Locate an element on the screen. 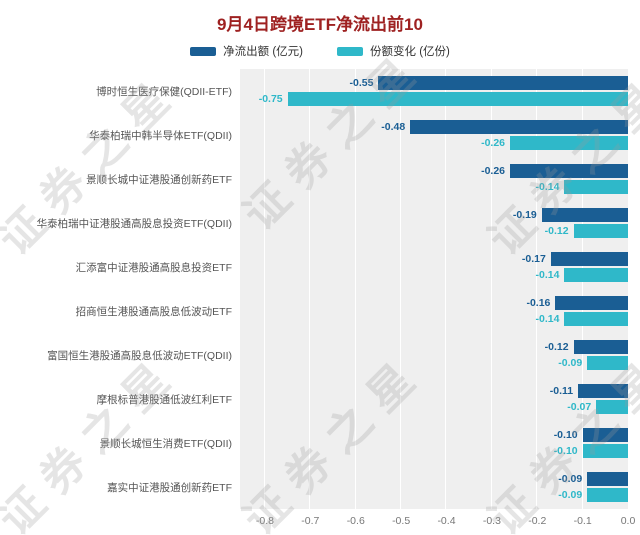 The image size is (640, 535). category-label: 摩根标普港股通低波红利ETF is located at coordinates (164, 399).